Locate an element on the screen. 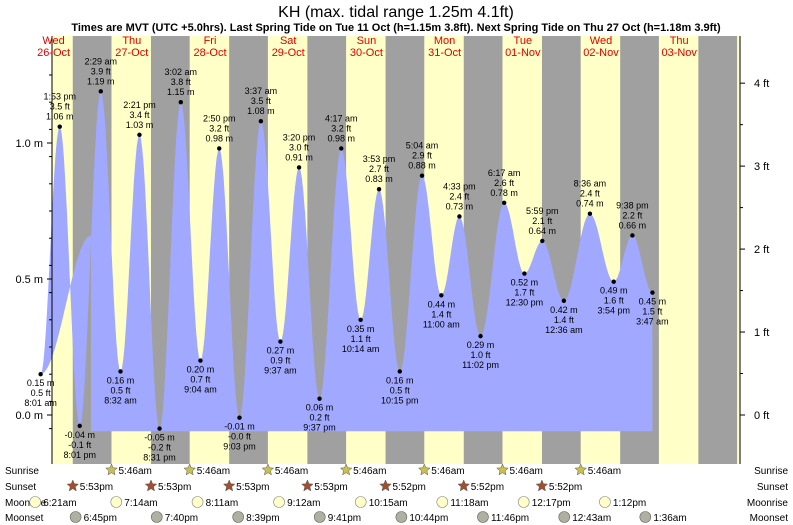 This screenshot has height=525, width=793. row-label-right-sunset: Sunset is located at coordinates (772, 487).